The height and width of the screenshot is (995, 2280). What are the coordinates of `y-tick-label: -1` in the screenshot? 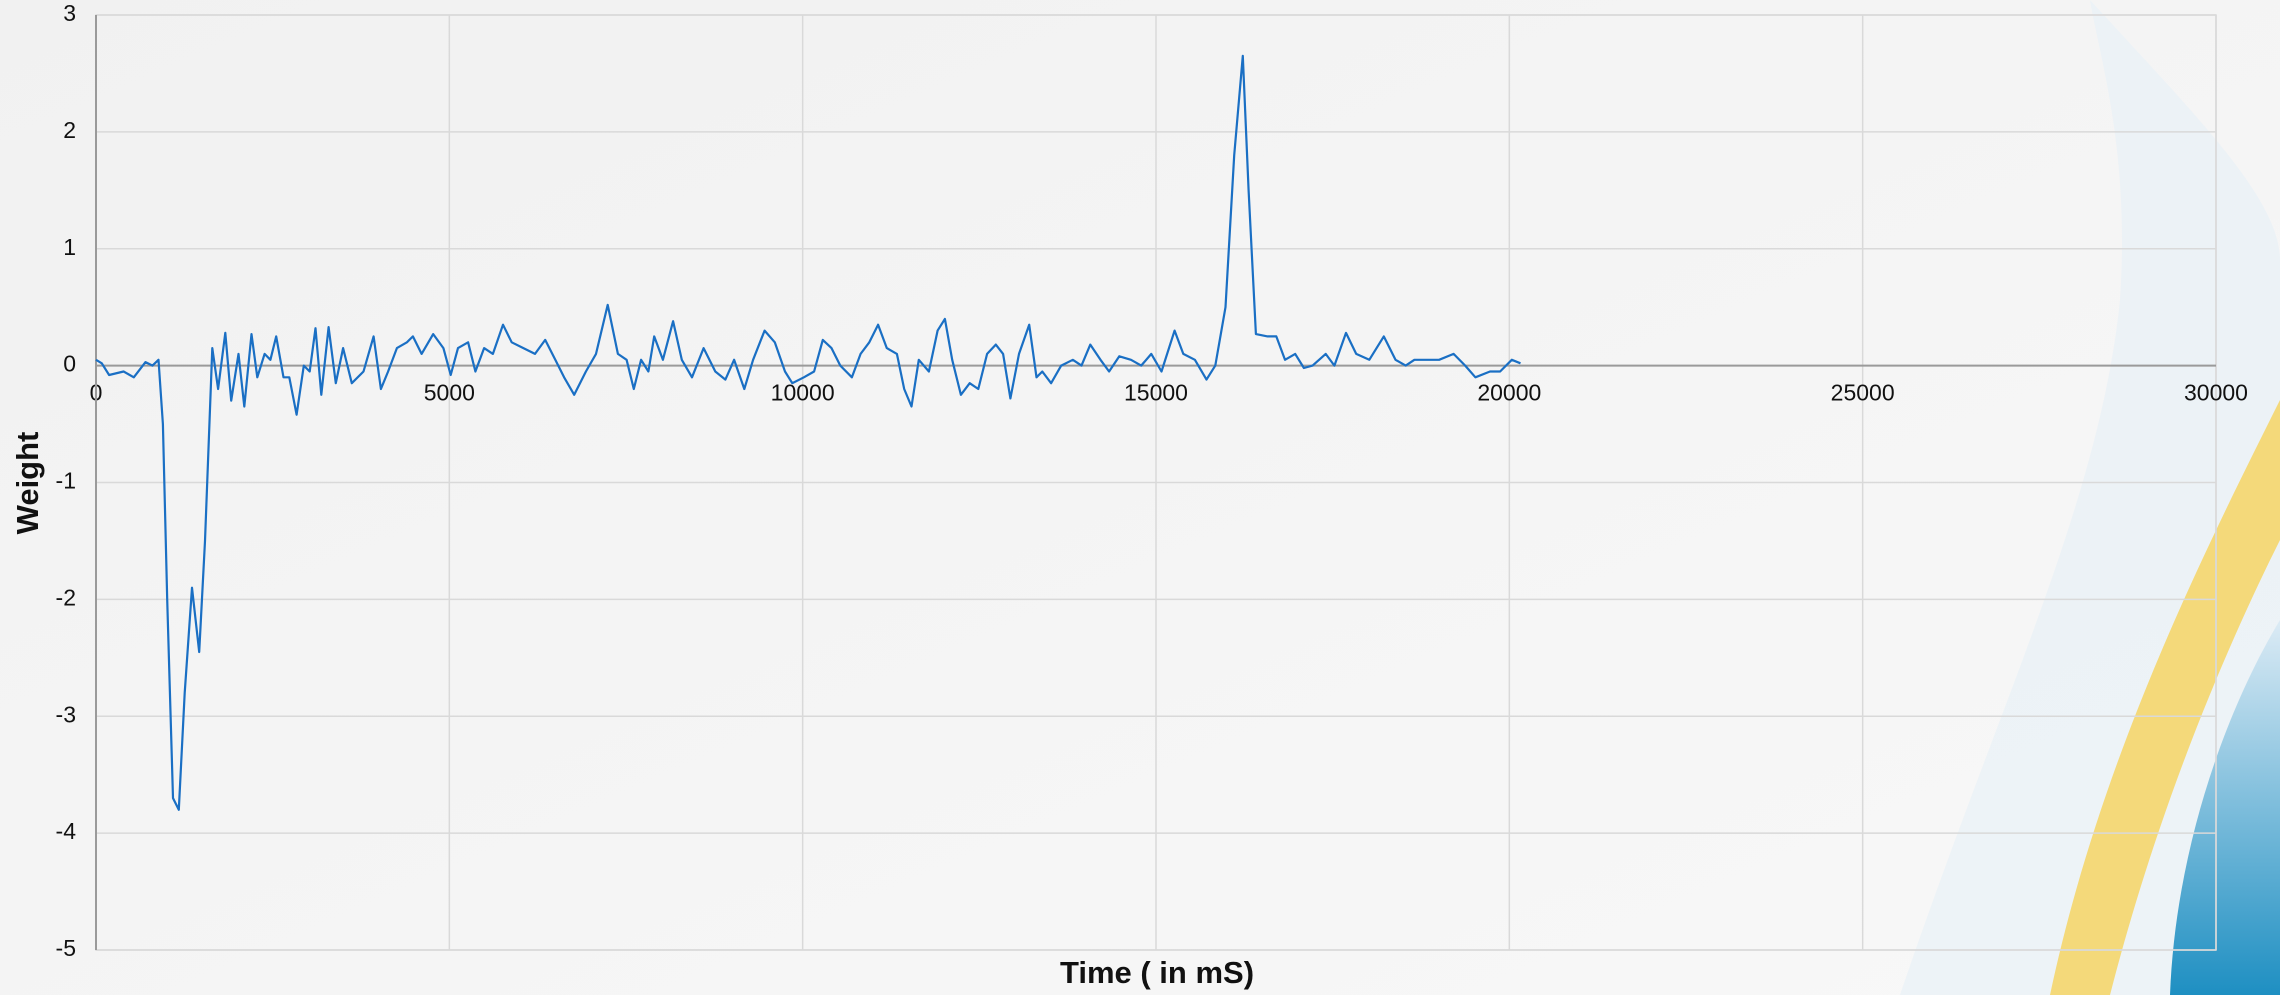 It's located at (66, 481).